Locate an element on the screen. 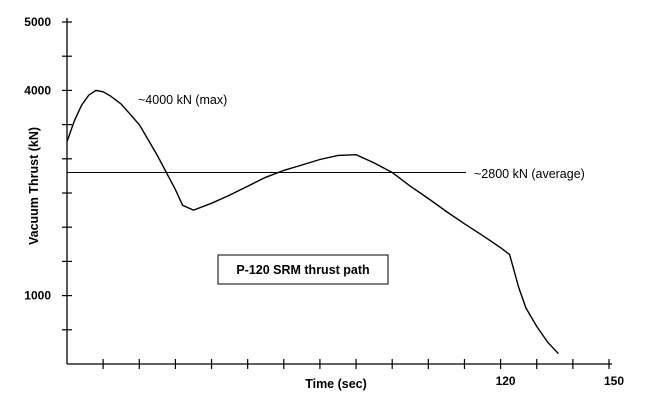 This screenshot has height=400, width=668. average-thrust-annotation: ~2800 kN (average) is located at coordinates (529, 174).